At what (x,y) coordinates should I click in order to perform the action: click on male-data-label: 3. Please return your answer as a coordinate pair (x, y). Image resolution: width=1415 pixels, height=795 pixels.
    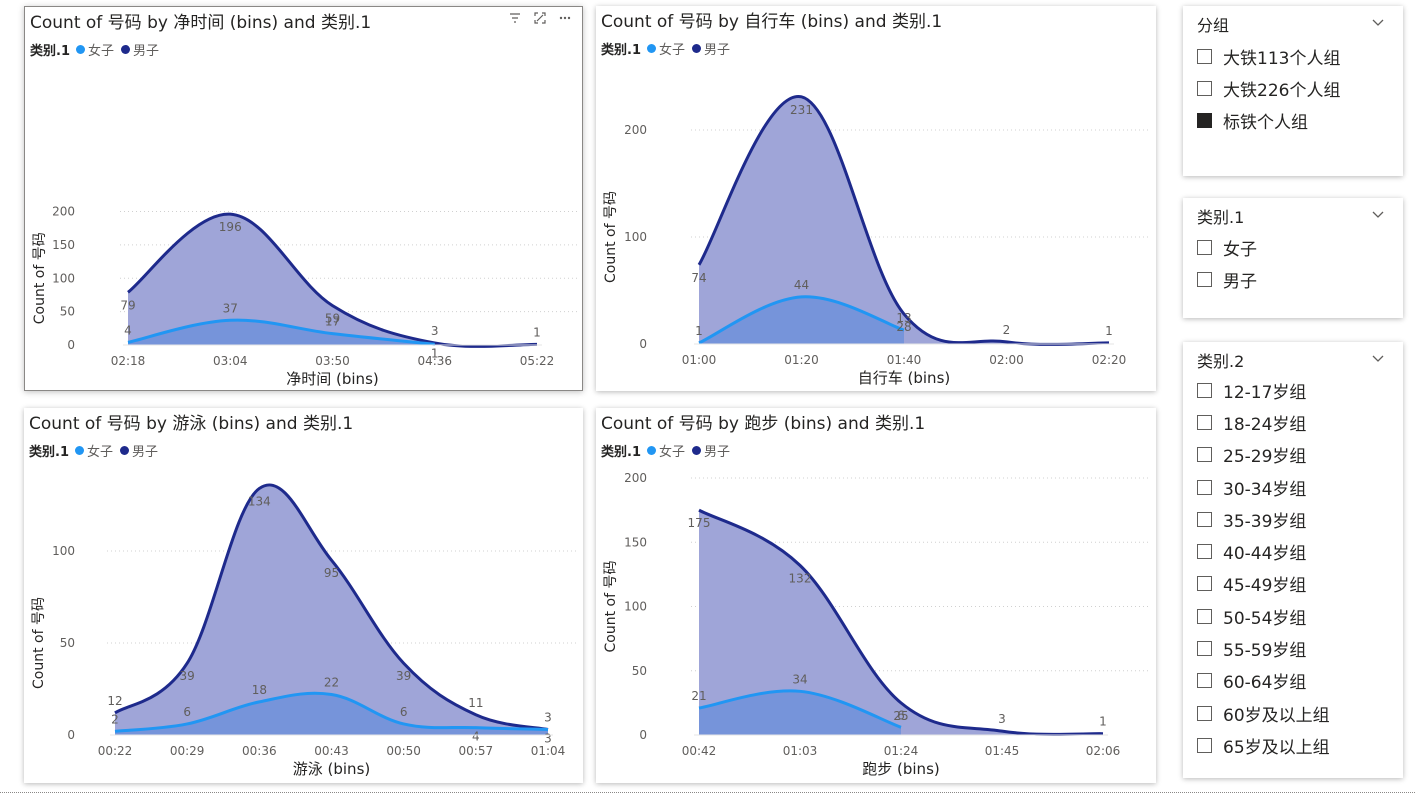
    Looking at the image, I should click on (548, 717).